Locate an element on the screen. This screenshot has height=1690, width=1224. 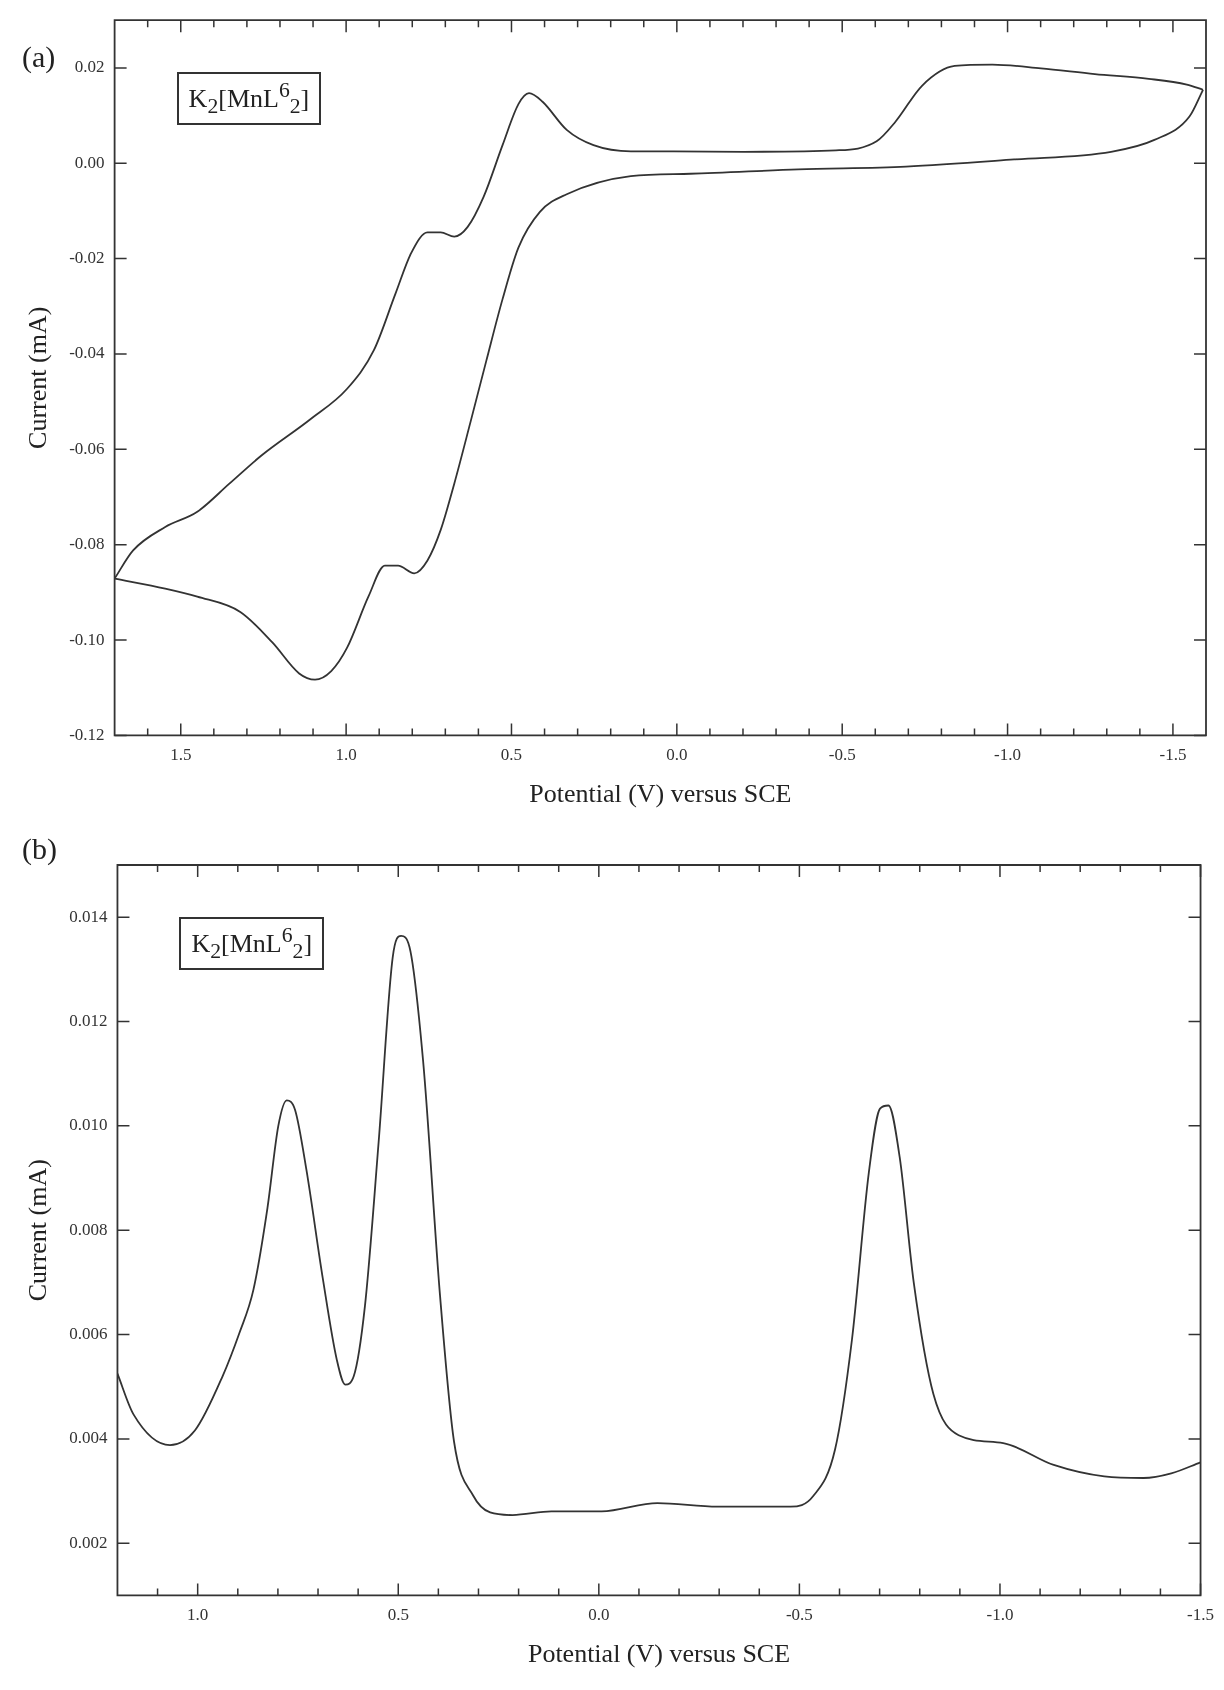
chart-title: (b) is located at coordinates (39, 849).